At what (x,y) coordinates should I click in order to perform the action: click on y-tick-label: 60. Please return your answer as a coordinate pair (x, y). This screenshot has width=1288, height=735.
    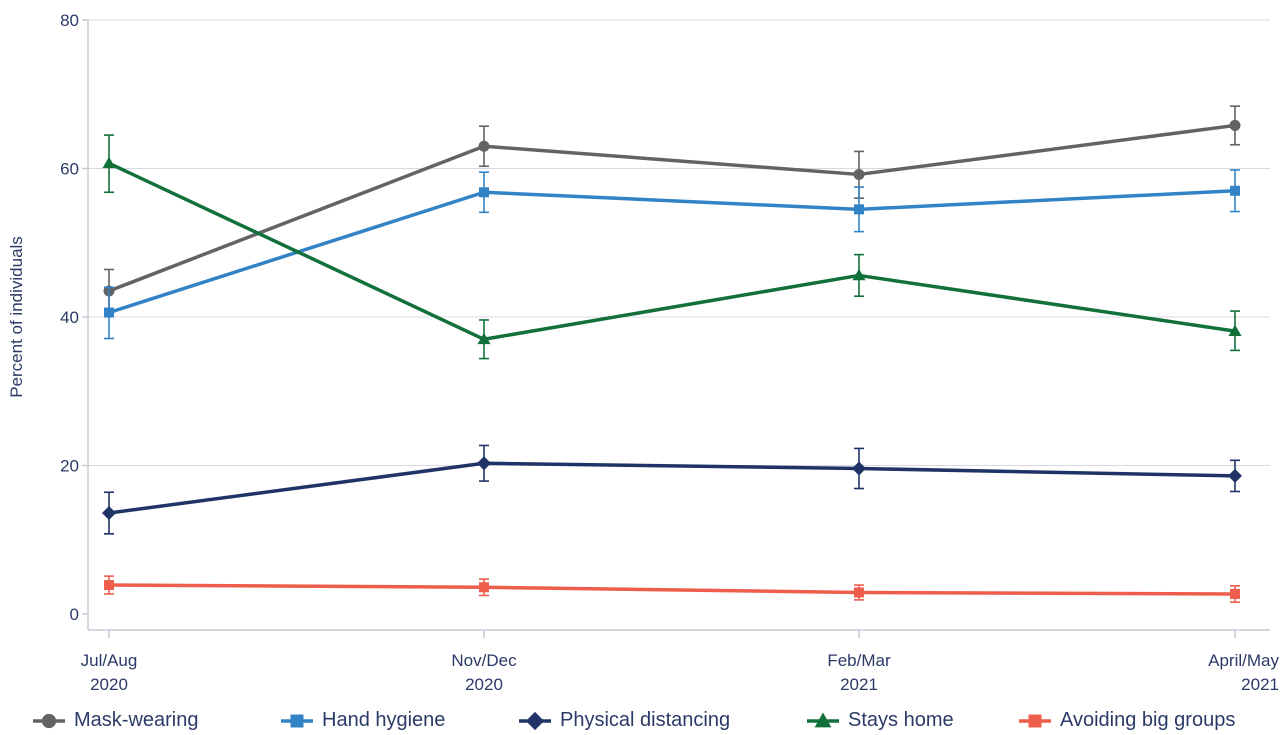
    Looking at the image, I should click on (69, 169).